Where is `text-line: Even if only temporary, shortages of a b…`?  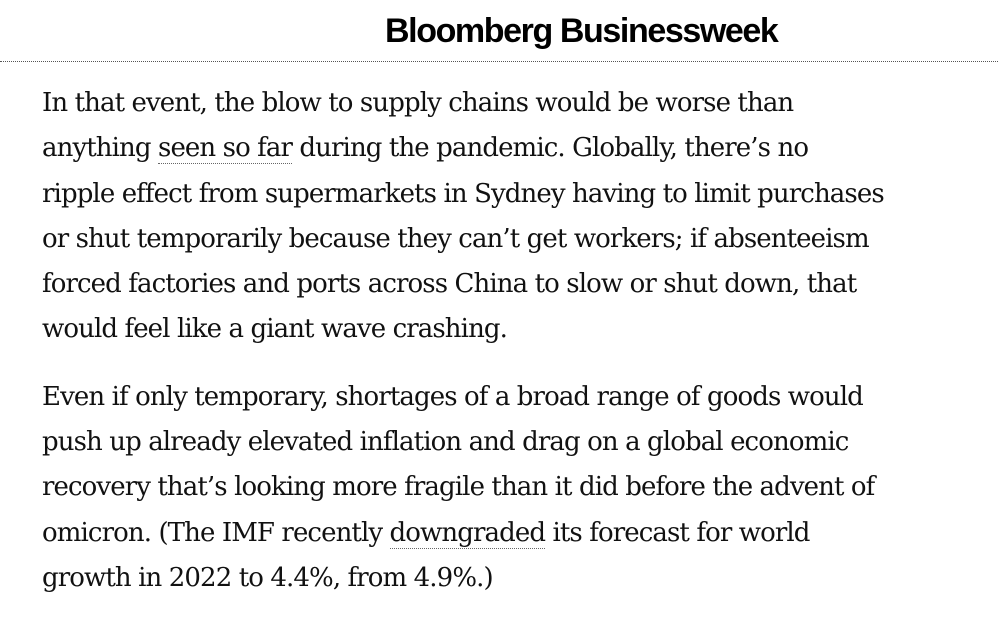 text-line: Even if only temporary, shortages of a b… is located at coordinates (453, 396).